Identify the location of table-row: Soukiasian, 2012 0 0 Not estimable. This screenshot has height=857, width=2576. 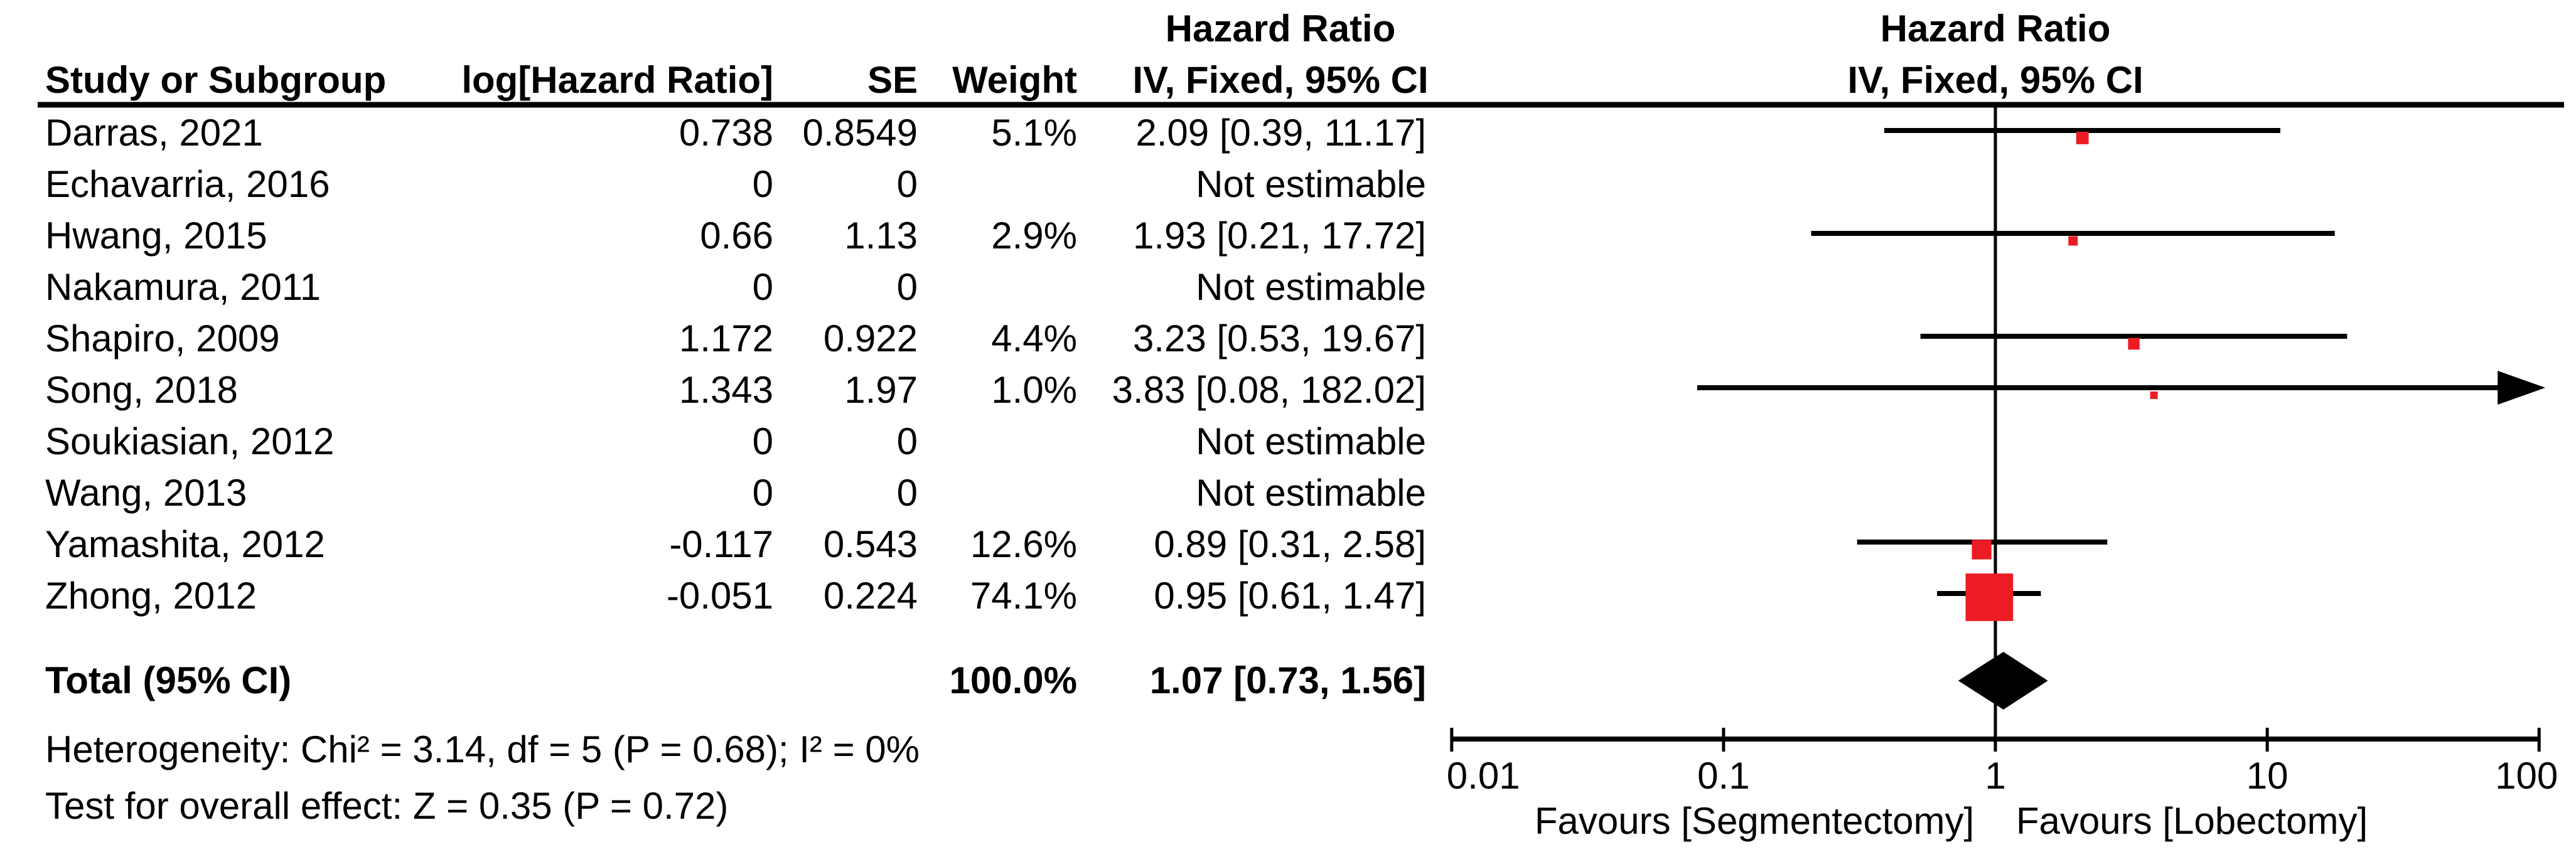
(1288, 441).